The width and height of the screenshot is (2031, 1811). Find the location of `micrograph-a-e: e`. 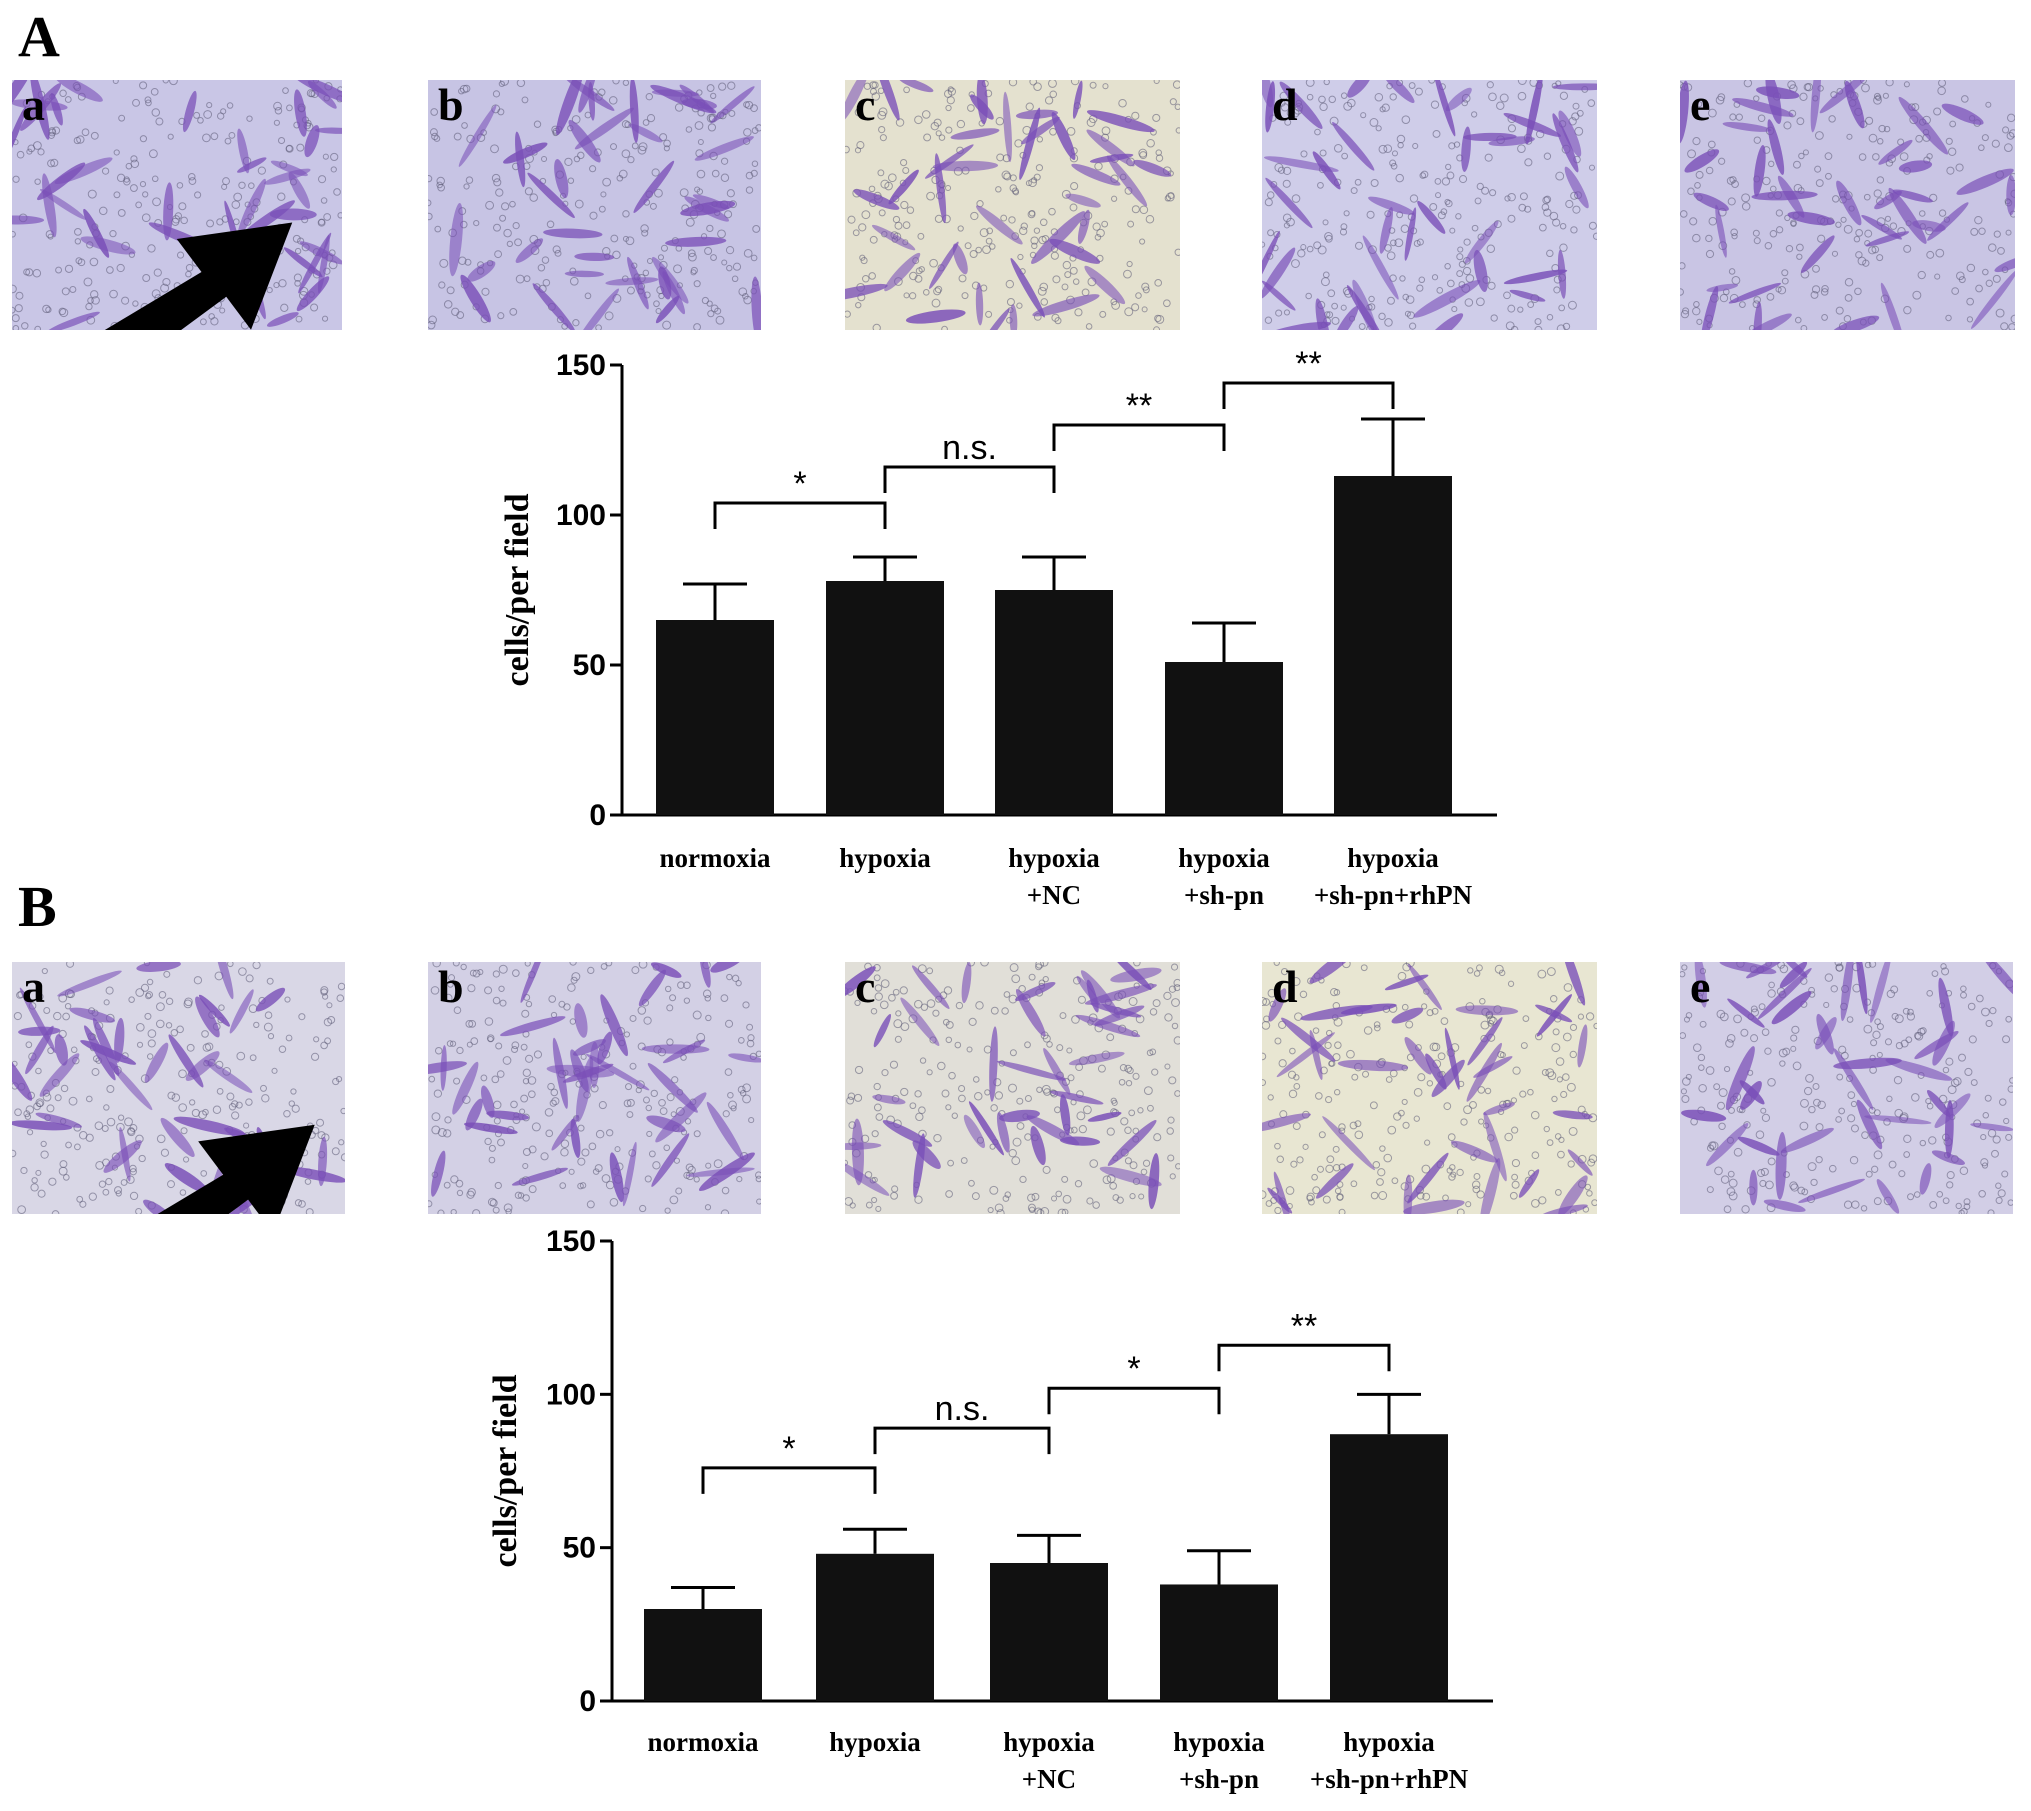

micrograph-a-e: e is located at coordinates (1847, 205).